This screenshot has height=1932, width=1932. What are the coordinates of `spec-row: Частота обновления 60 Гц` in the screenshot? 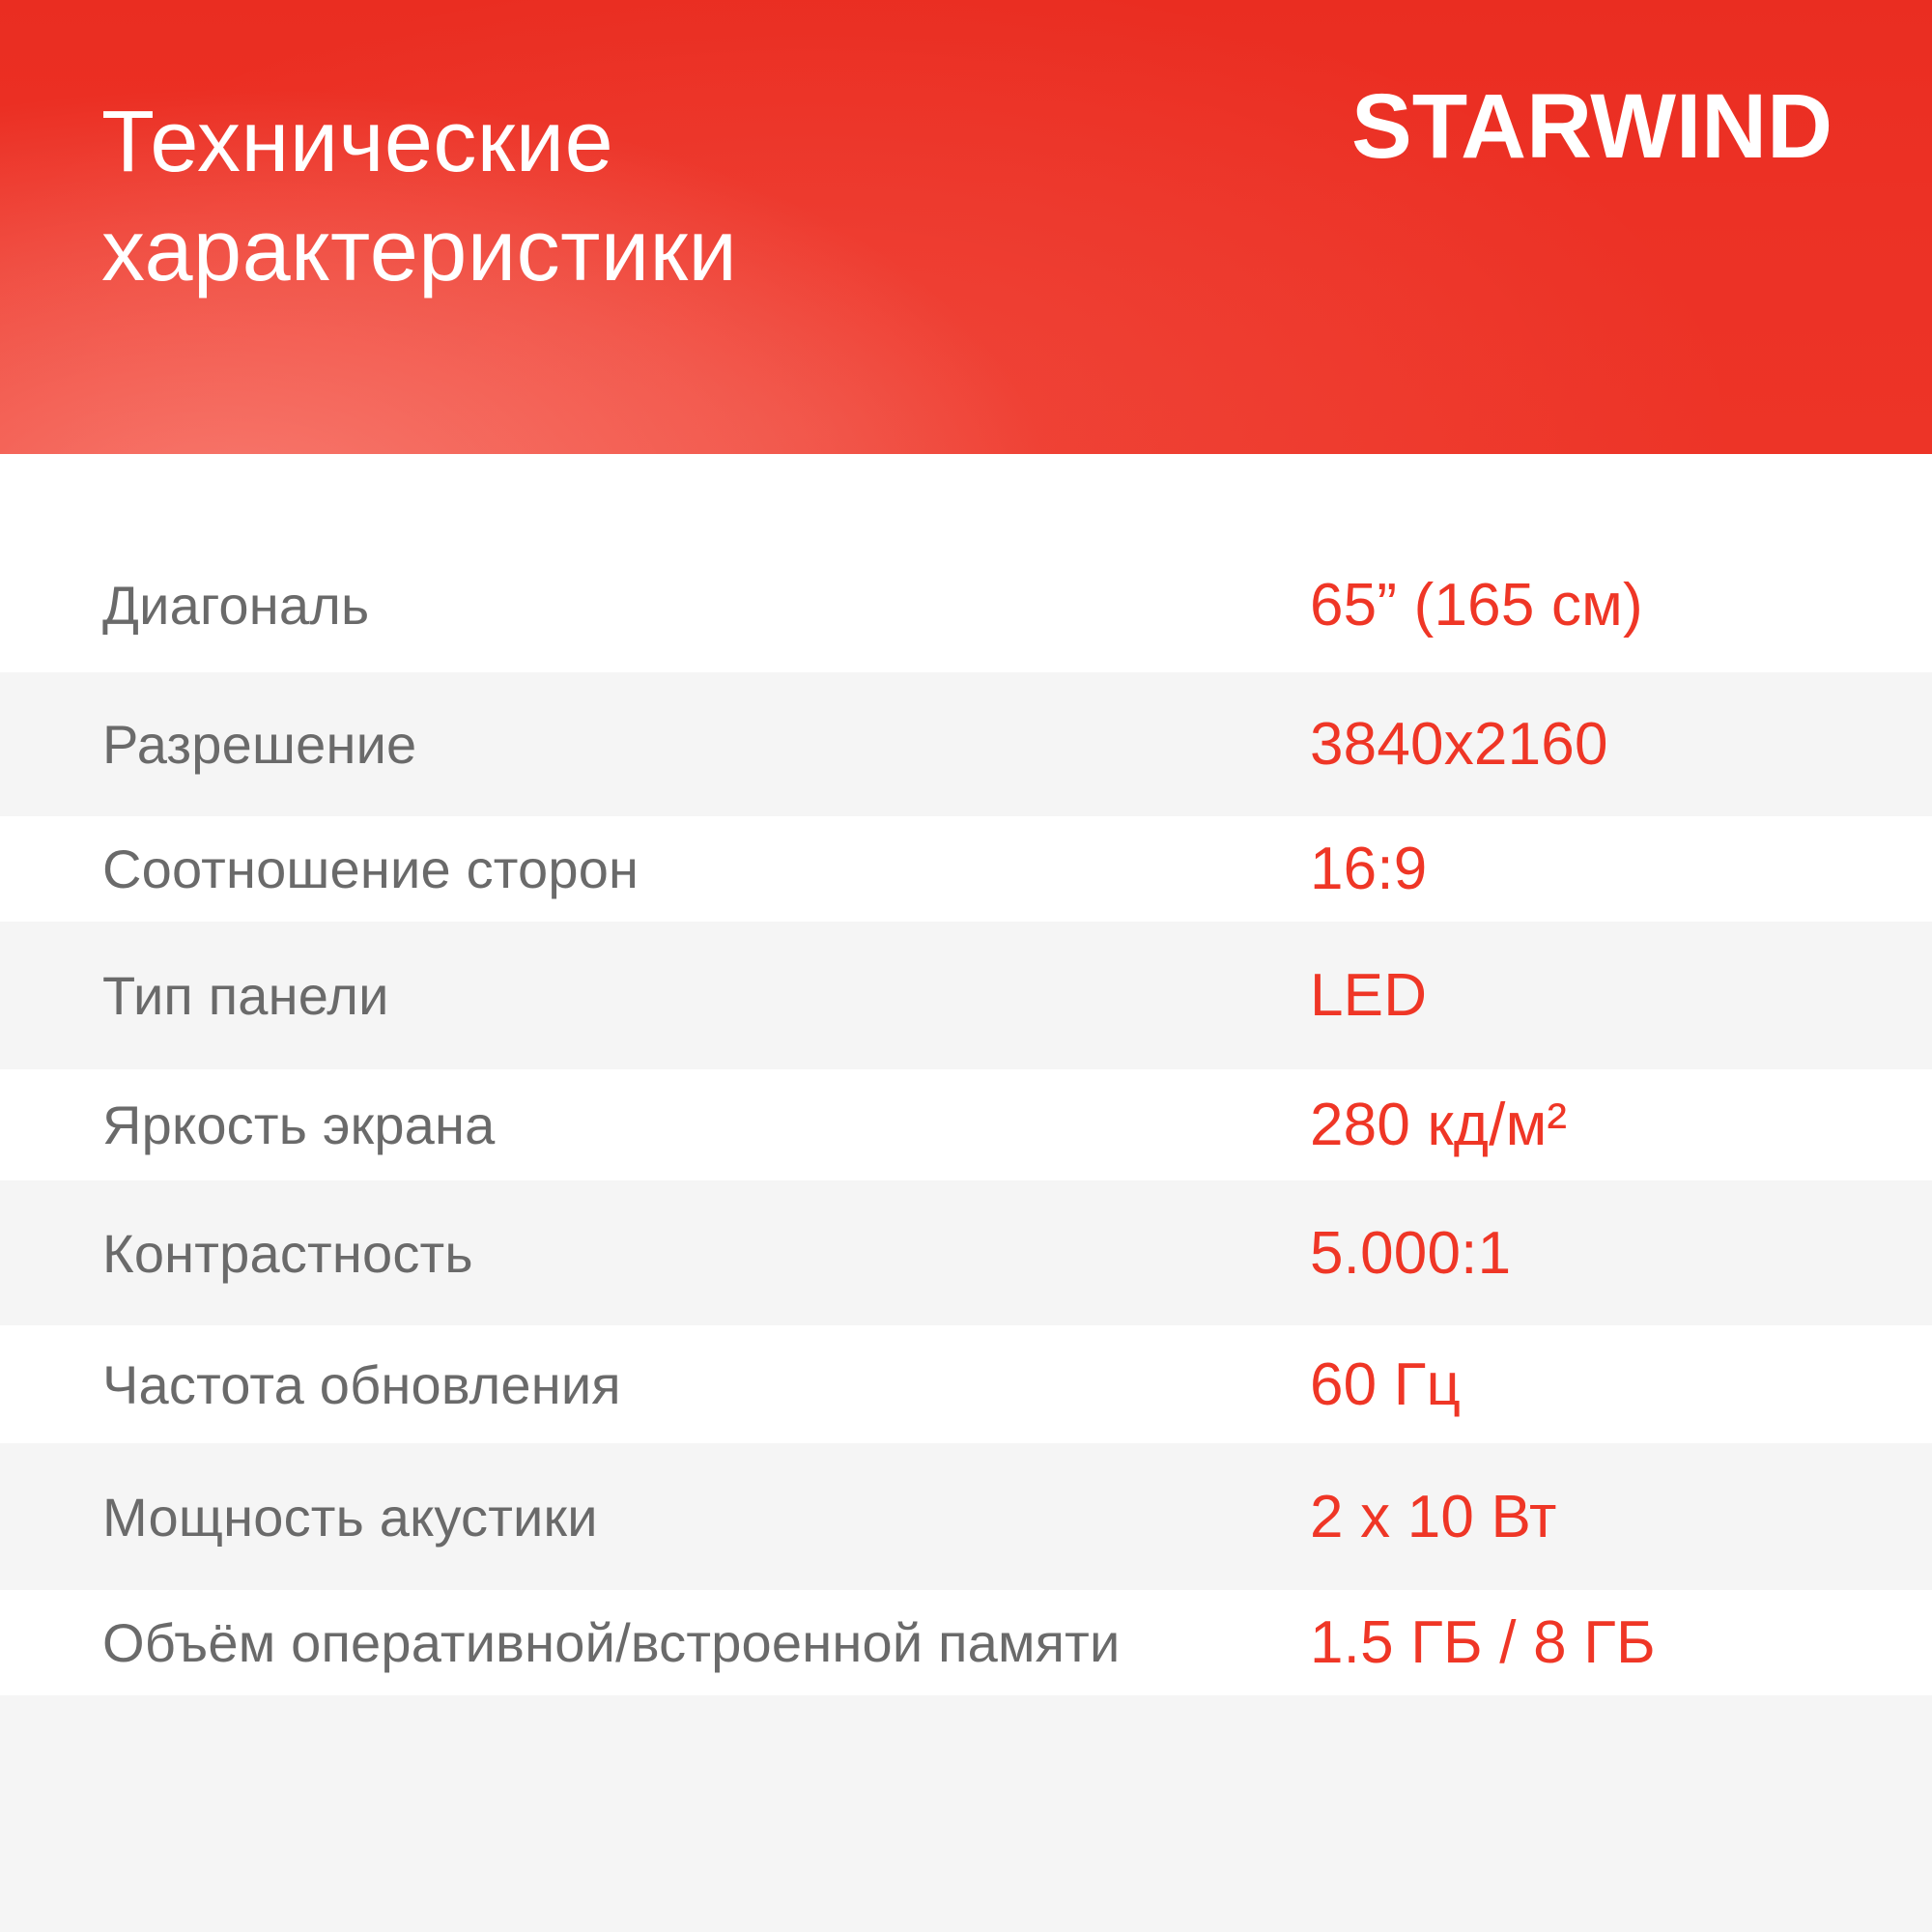 It's located at (966, 1384).